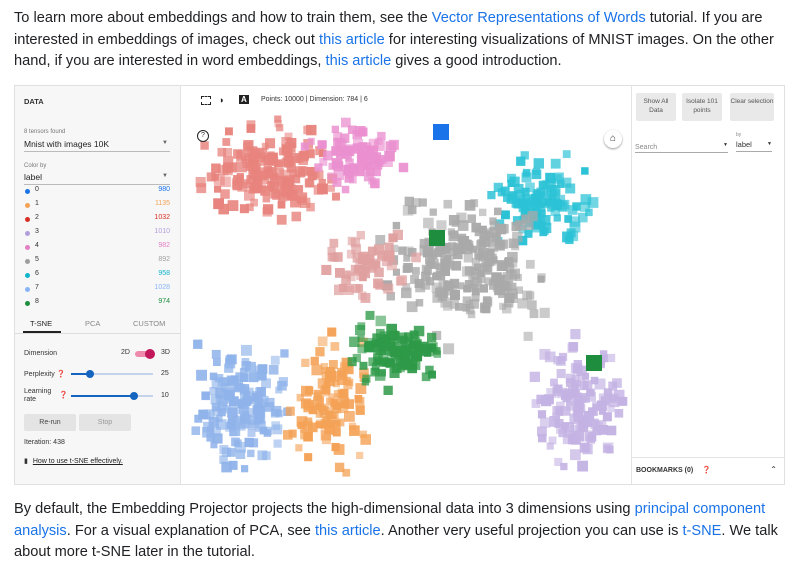 The image size is (803, 570). Describe the element at coordinates (97, 178) in the screenshot. I see `color-by-select: label ▼` at that location.